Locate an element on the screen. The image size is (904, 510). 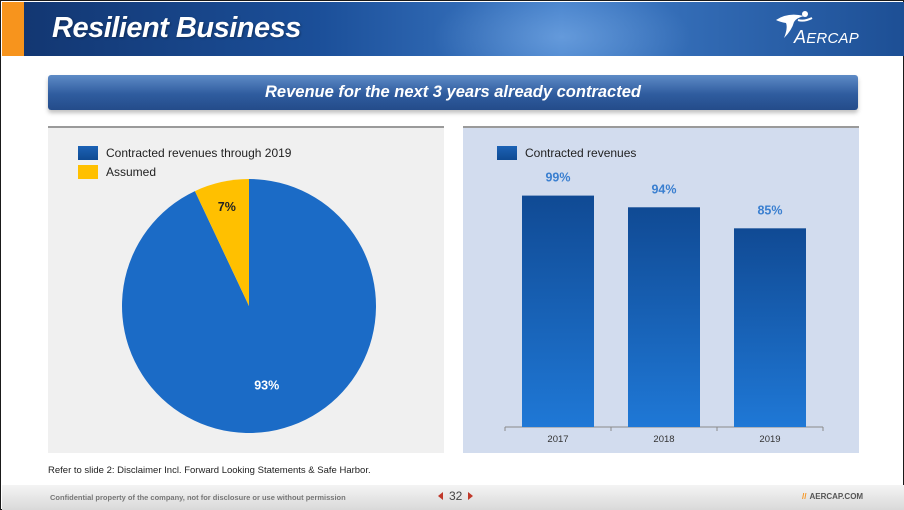
aercap-logo: AERCAP is located at coordinates (822, 30).